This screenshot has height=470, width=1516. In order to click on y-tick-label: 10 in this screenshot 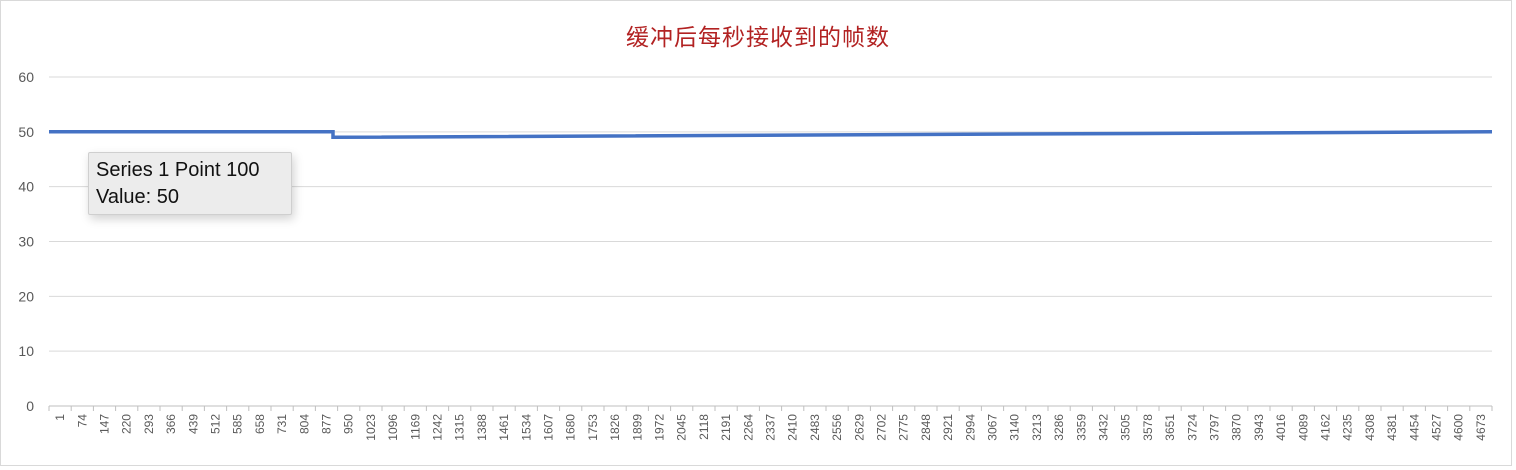, I will do `click(26, 351)`.